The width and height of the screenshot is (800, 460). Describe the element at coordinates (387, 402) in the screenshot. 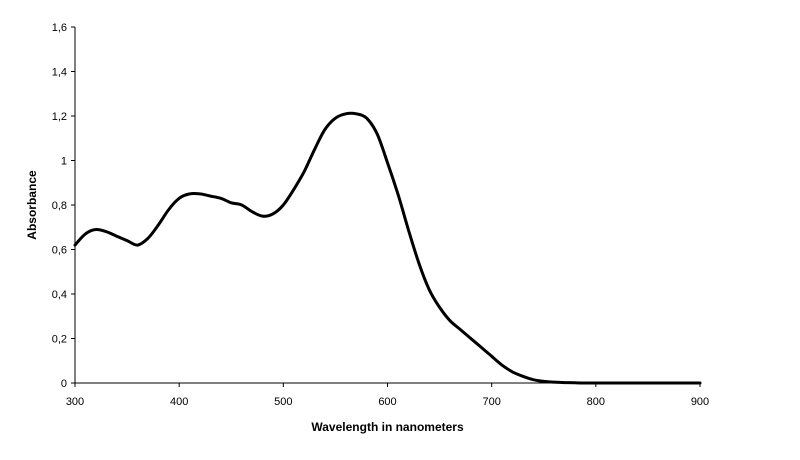

I see `x-tick-label: 600` at that location.